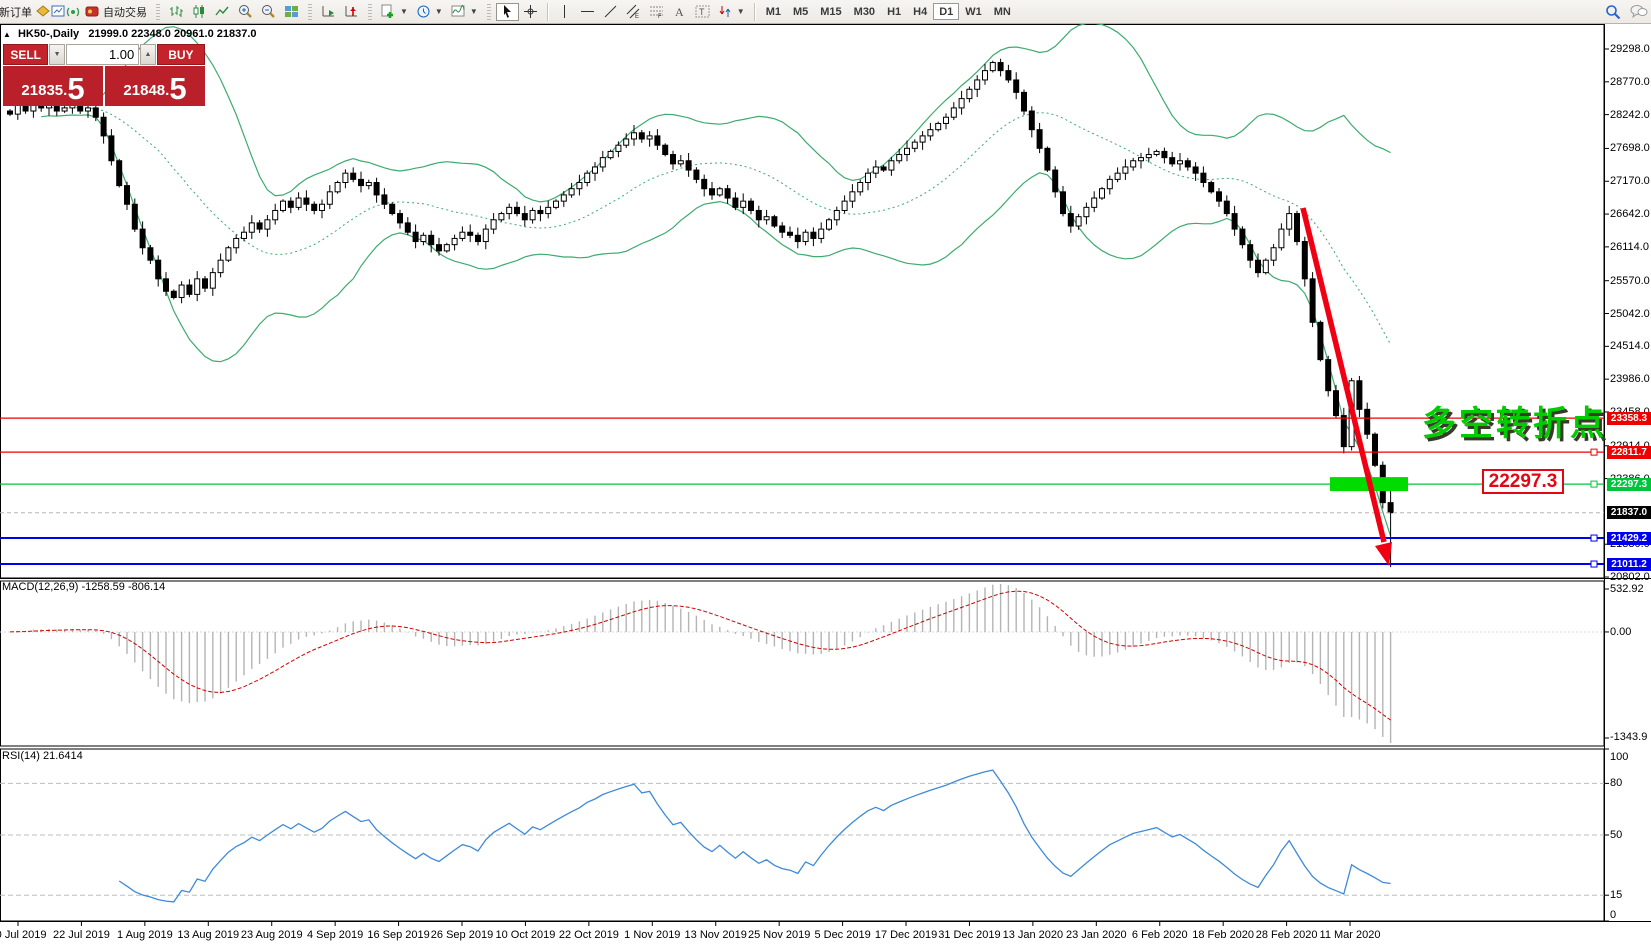  I want to click on price-level-tag: 21011.2, so click(1629, 564).